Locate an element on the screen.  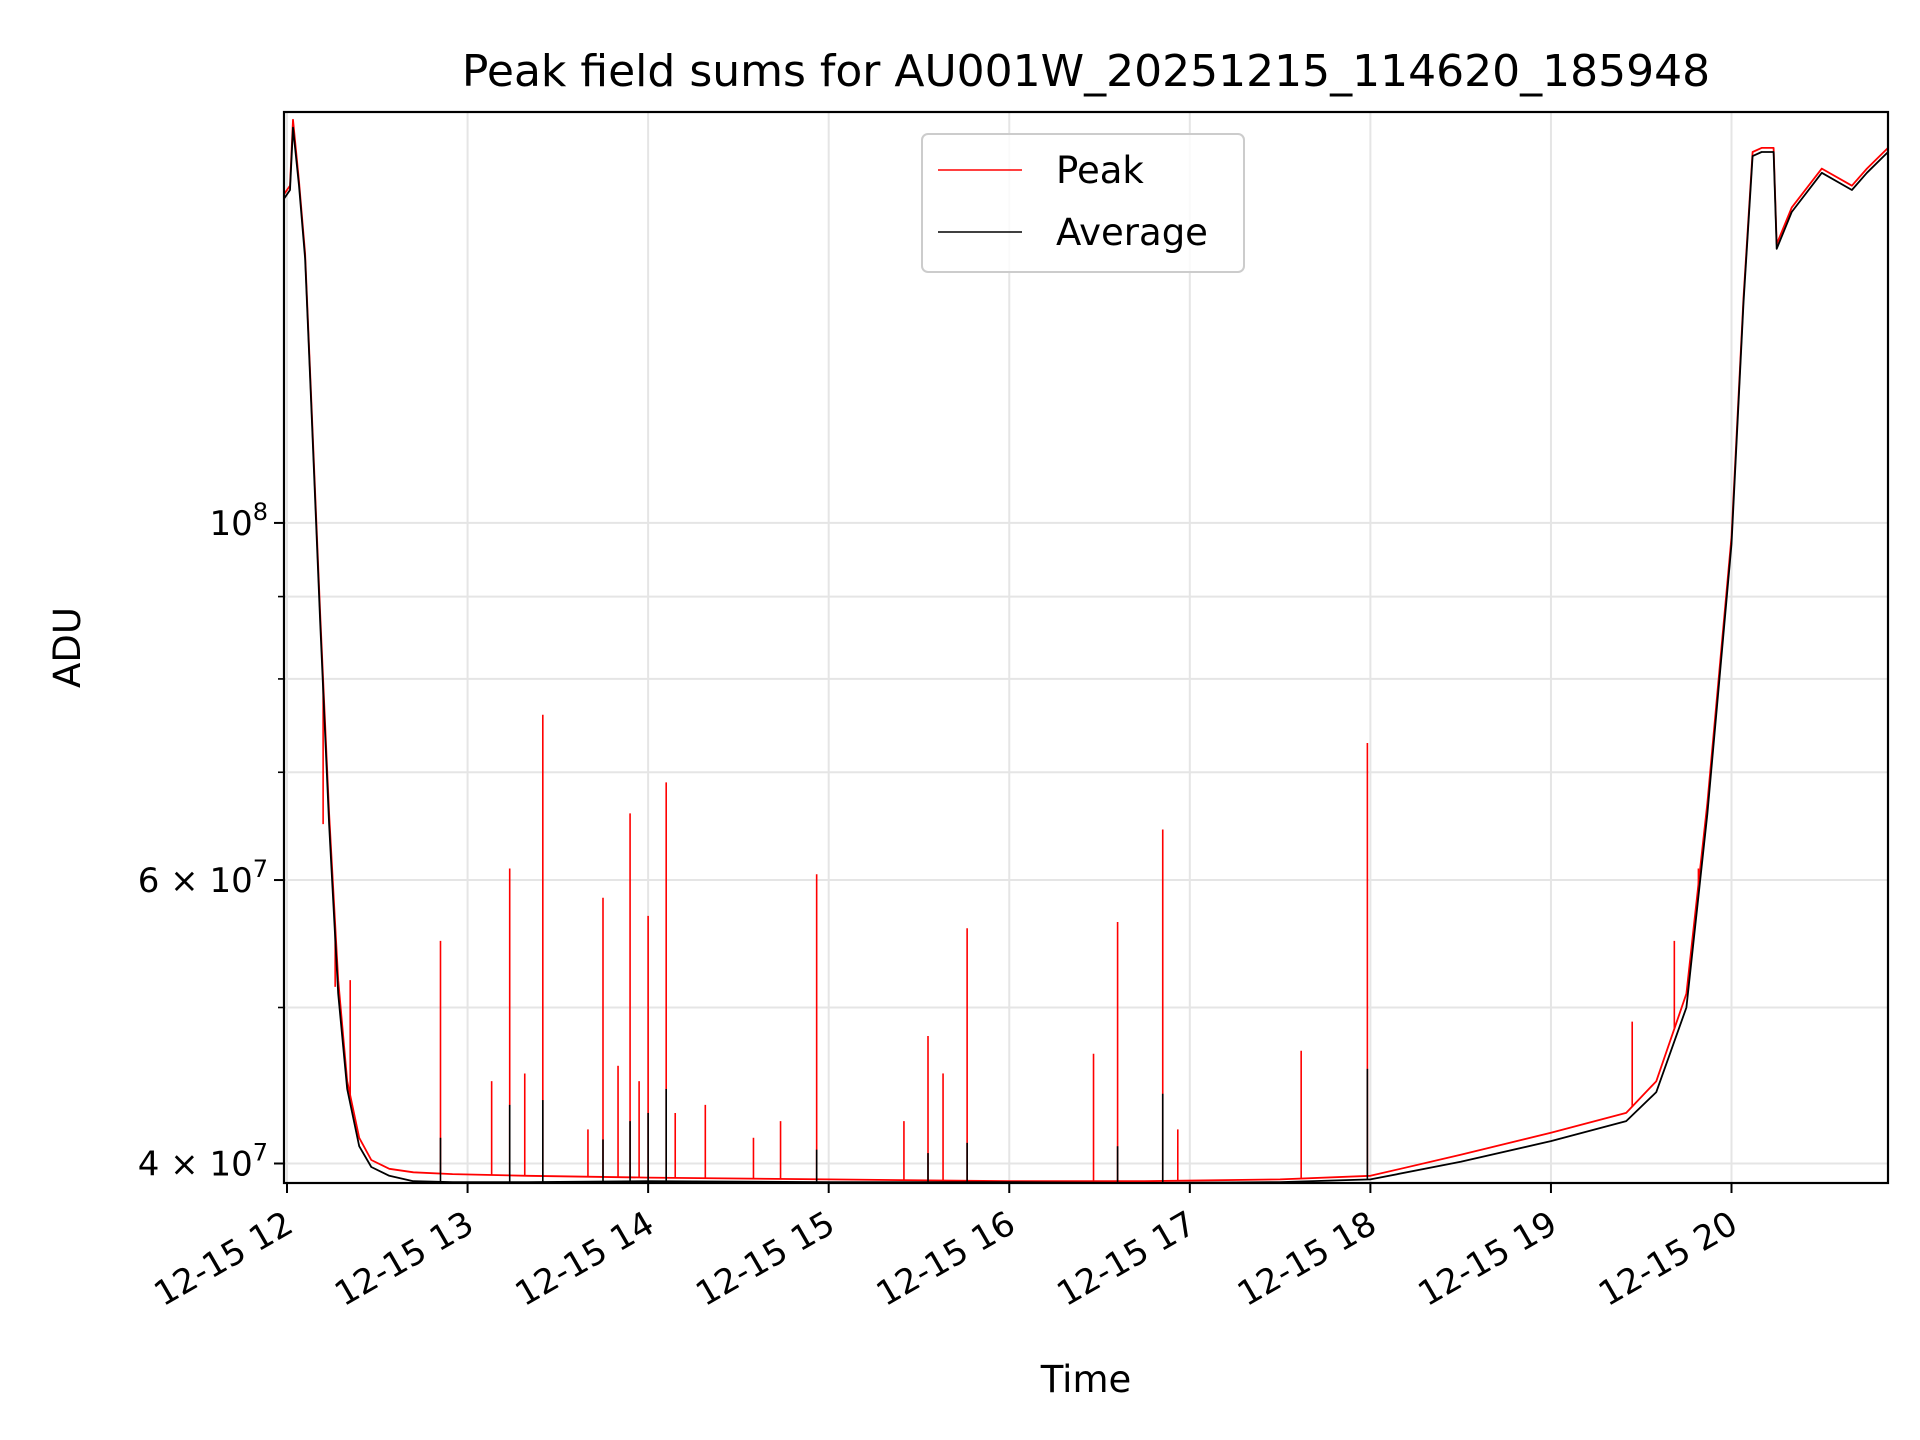
legend-box is located at coordinates (1083, 203).